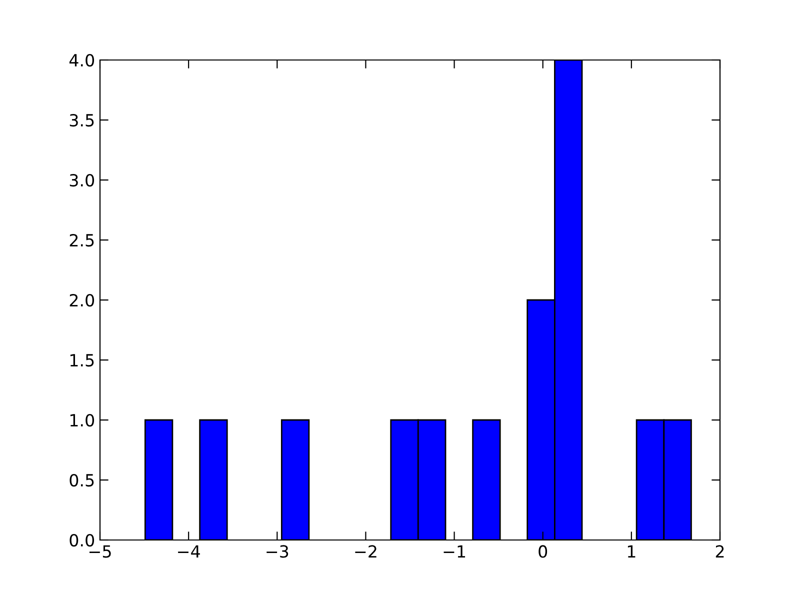 The image size is (800, 600). I want to click on y-tick-label: 2.5, so click(82, 240).